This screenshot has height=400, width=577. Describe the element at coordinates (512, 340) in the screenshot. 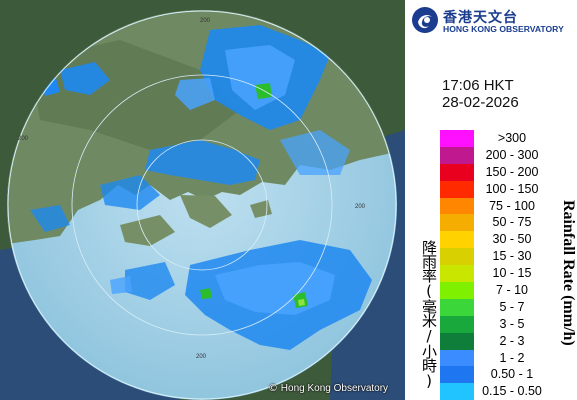

I see `legend-range-label: 2 - 3` at that location.